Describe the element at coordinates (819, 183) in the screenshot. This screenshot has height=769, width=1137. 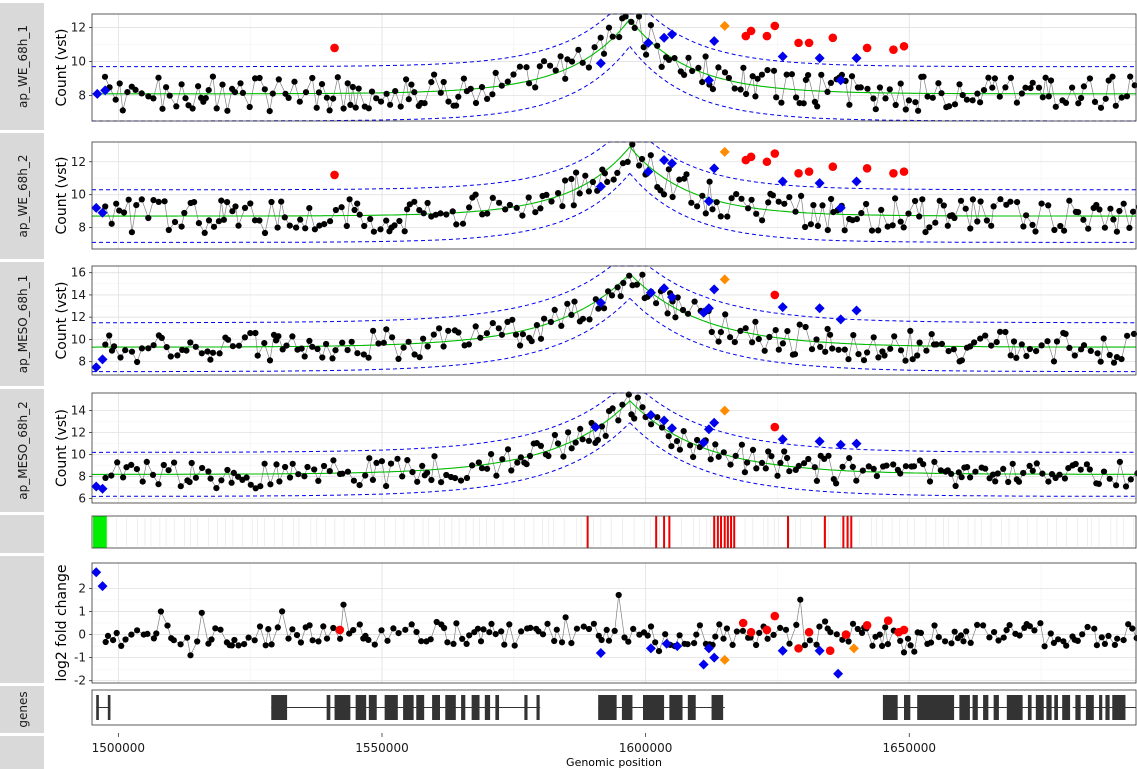
I see `marker-blue` at that location.